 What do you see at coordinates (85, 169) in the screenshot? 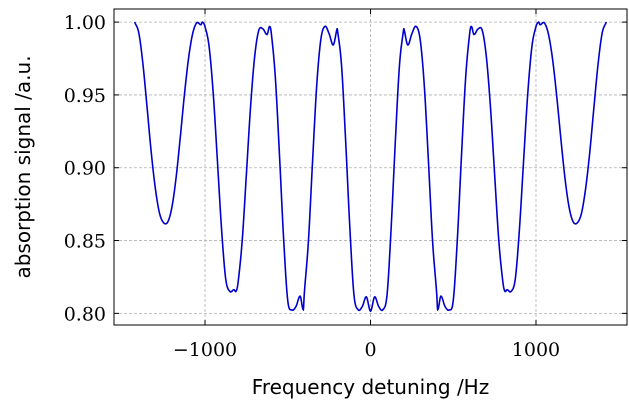
I see `y-tick-label: 0.90` at bounding box center [85, 169].